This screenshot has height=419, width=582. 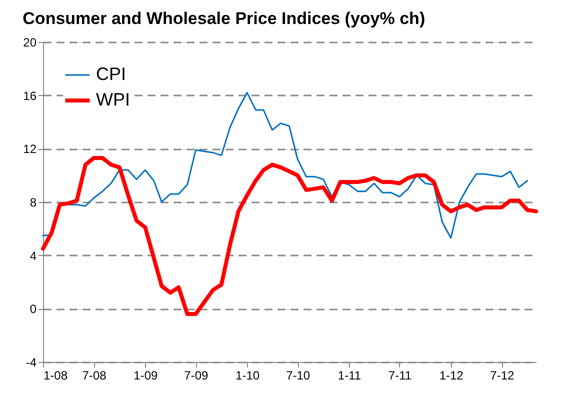 What do you see at coordinates (111, 74) in the screenshot?
I see `legend-label: CPI` at bounding box center [111, 74].